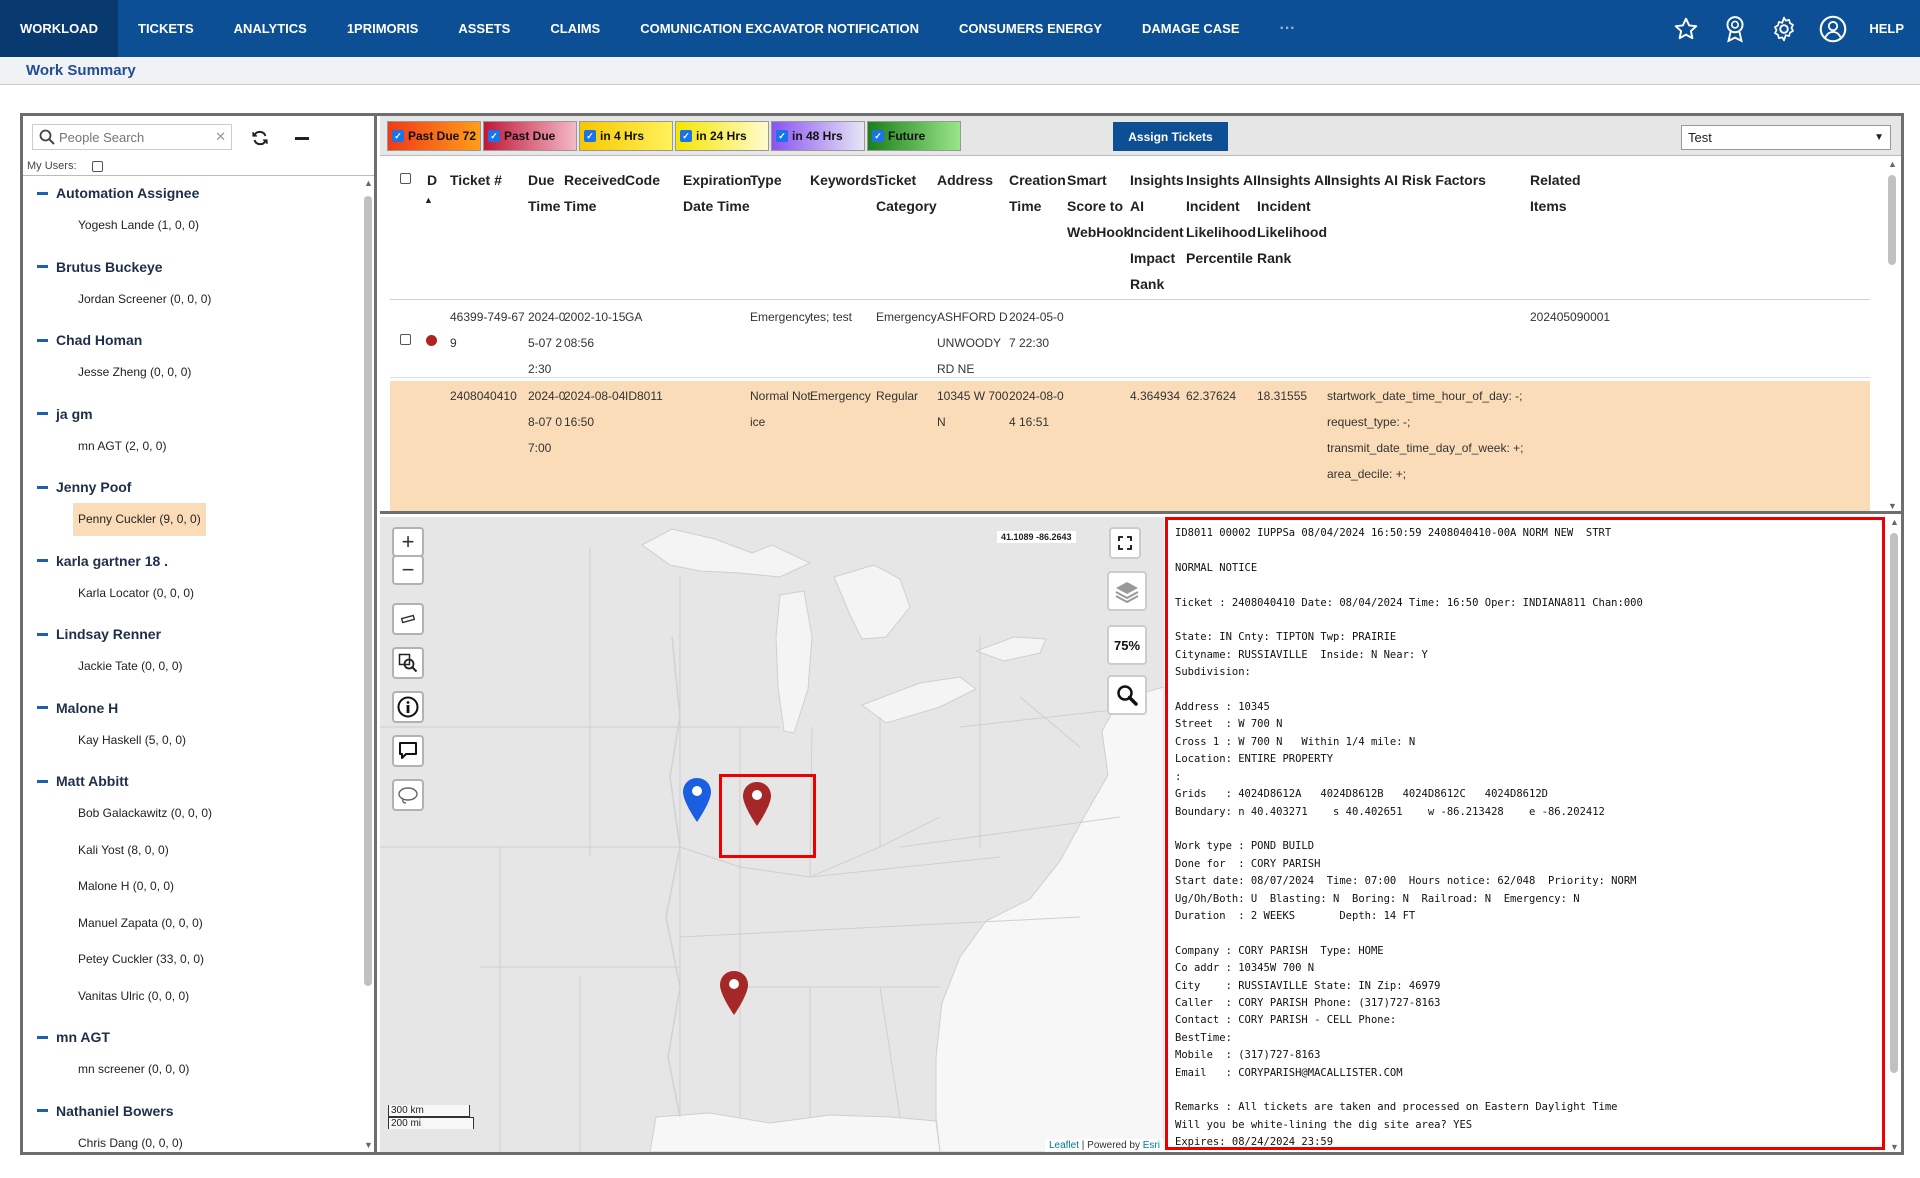 The image size is (1920, 1178). Describe the element at coordinates (626, 136) in the screenshot. I see `filter-in-4-hrs: ✓ in 4 Hrs` at that location.